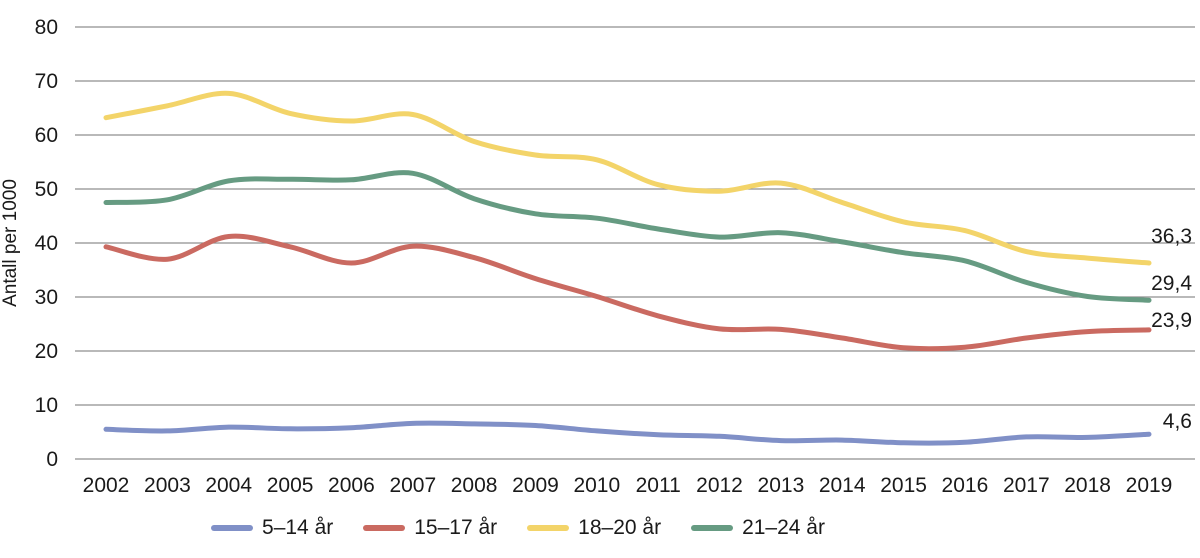 The height and width of the screenshot is (558, 1200). I want to click on legend-label-2: 18–20 år, so click(620, 527).